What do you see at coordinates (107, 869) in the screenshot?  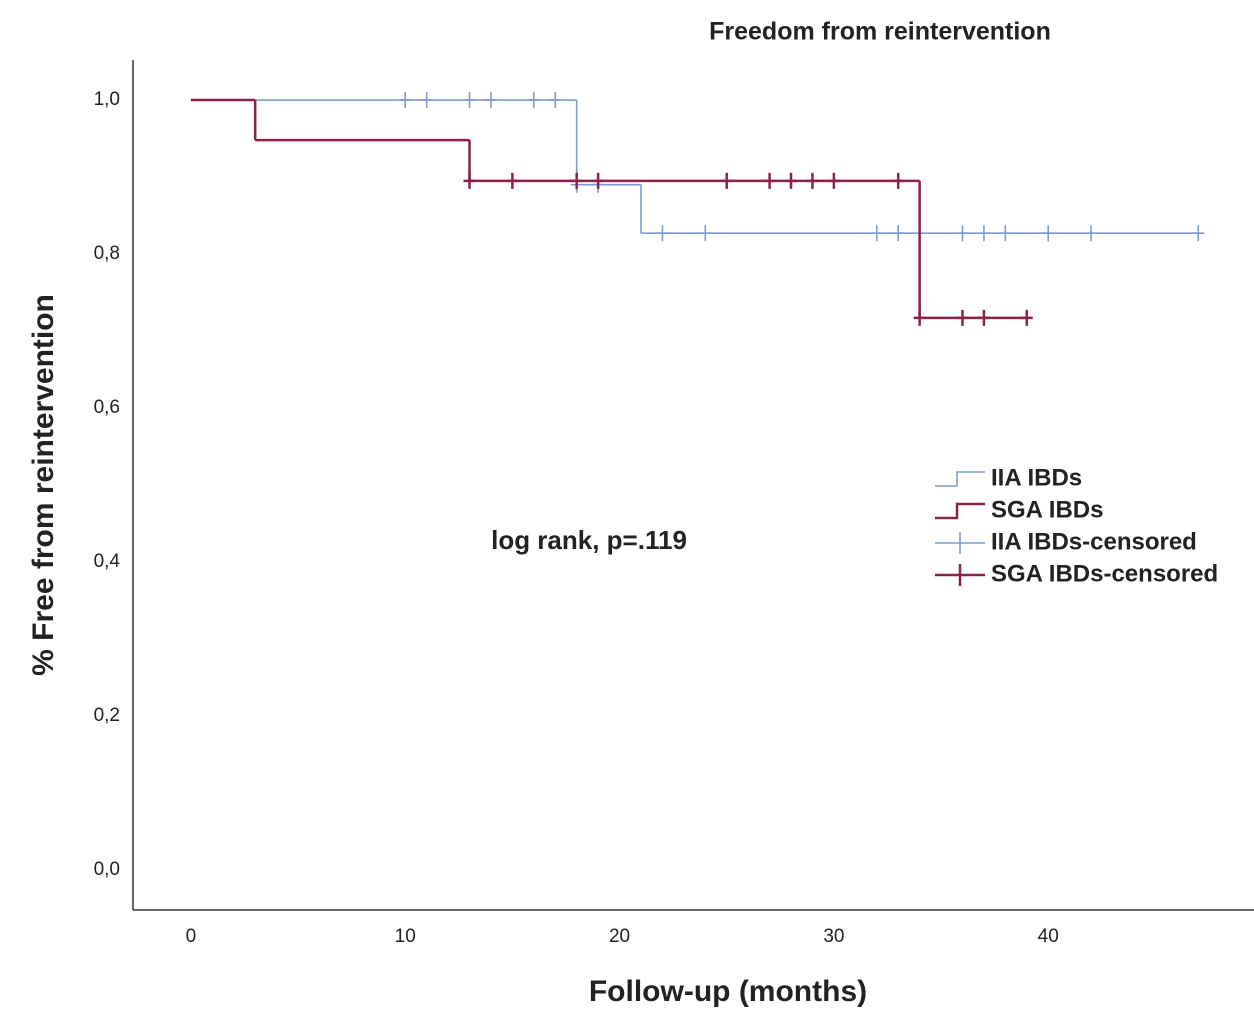 I see `y-tick-label: 0,0` at bounding box center [107, 869].